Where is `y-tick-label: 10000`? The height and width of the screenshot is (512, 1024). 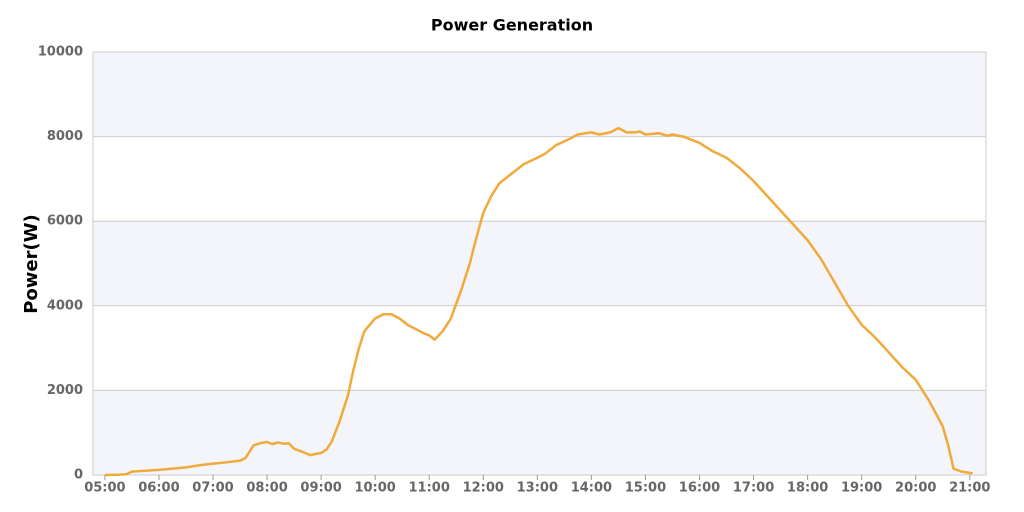
y-tick-label: 10000 is located at coordinates (60, 52).